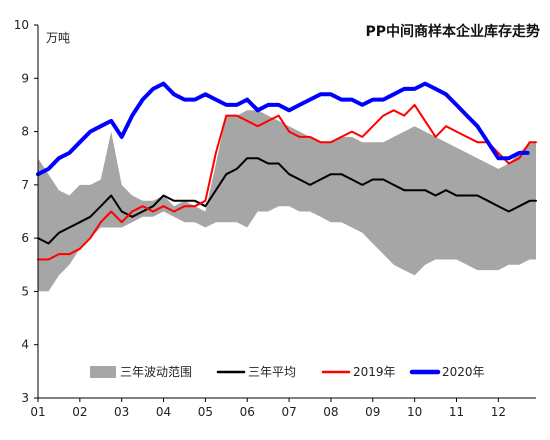  What do you see at coordinates (498, 412) in the screenshot?
I see `x-tick-label: 12` at bounding box center [498, 412].